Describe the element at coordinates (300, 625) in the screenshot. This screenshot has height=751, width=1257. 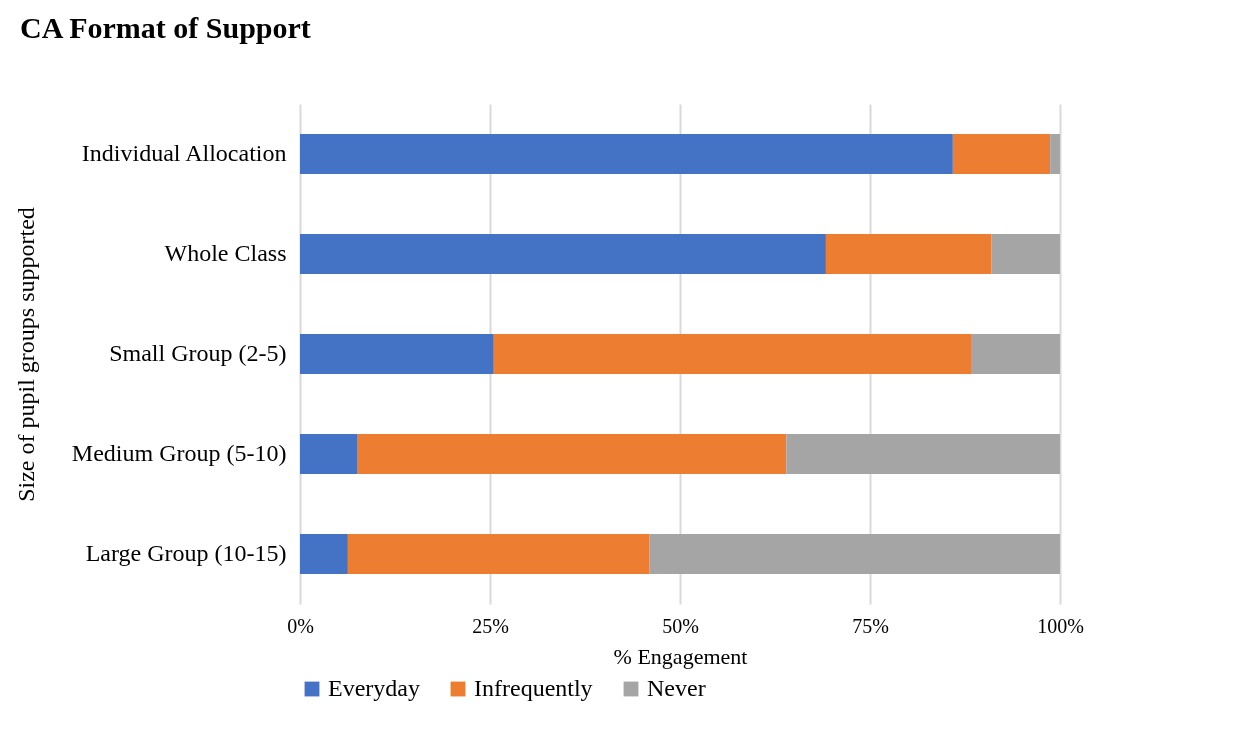
I see `x-tick-label: 0%` at that location.